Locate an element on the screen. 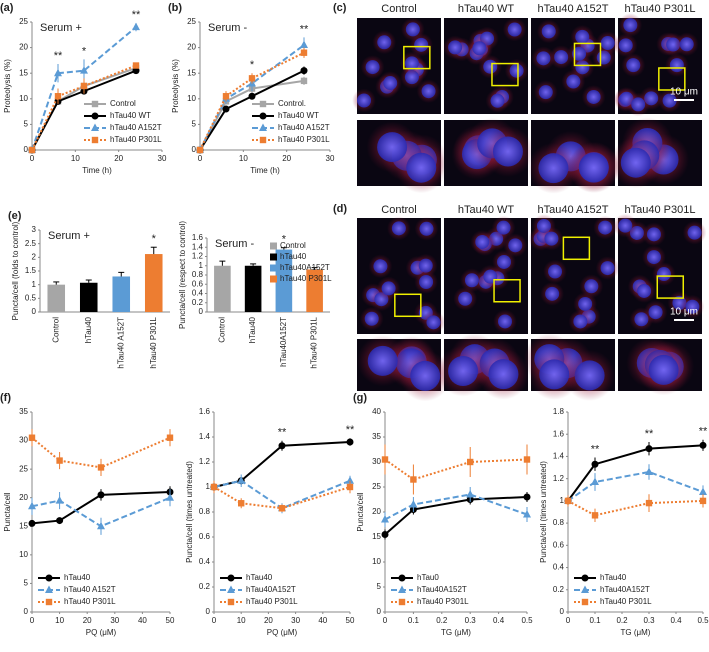 The image size is (709, 652). x-axis-label: Time (h) is located at coordinates (265, 170).